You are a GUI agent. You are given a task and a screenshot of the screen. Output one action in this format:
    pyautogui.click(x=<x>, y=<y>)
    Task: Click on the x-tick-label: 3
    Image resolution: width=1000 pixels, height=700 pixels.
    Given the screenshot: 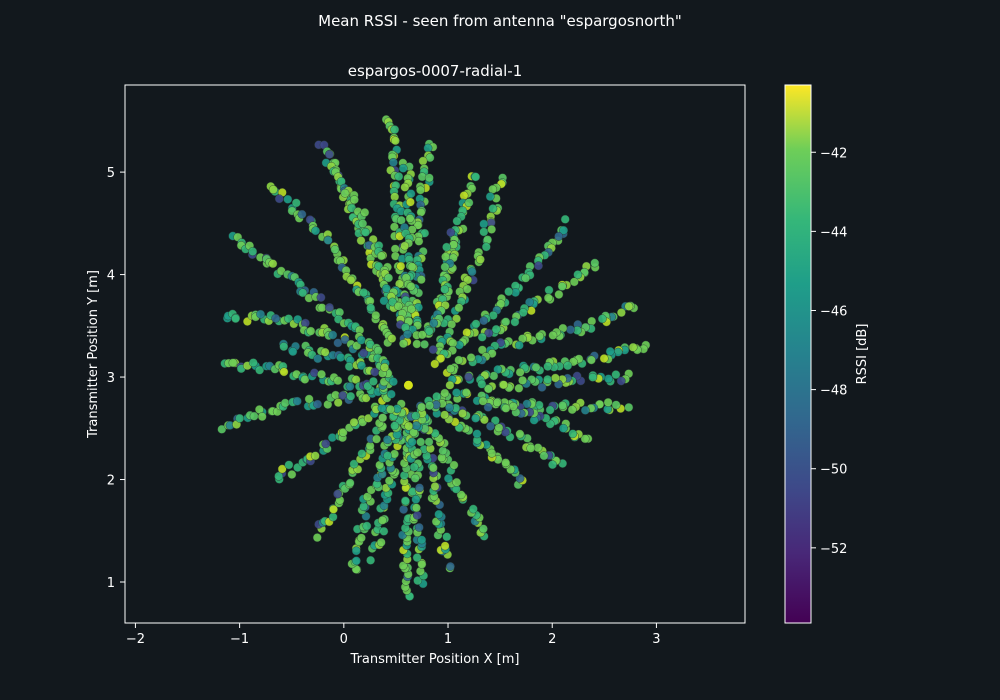 What is the action you would take?
    pyautogui.click(x=656, y=639)
    